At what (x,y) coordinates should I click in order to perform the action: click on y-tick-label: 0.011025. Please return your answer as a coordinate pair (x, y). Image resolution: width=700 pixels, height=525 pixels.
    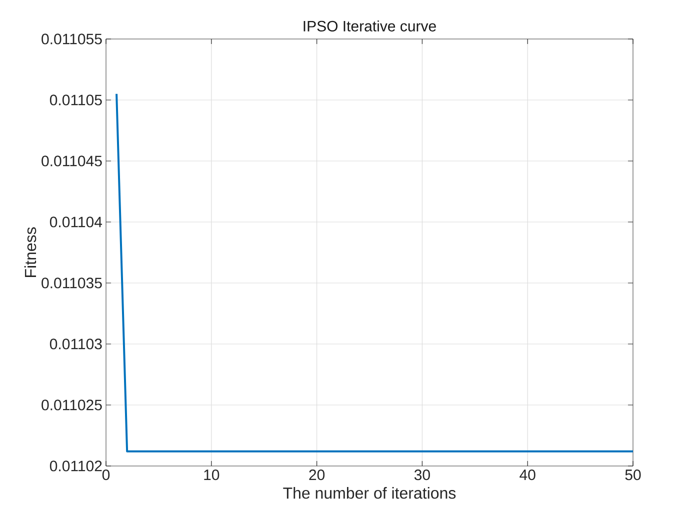
    Looking at the image, I should click on (72, 405).